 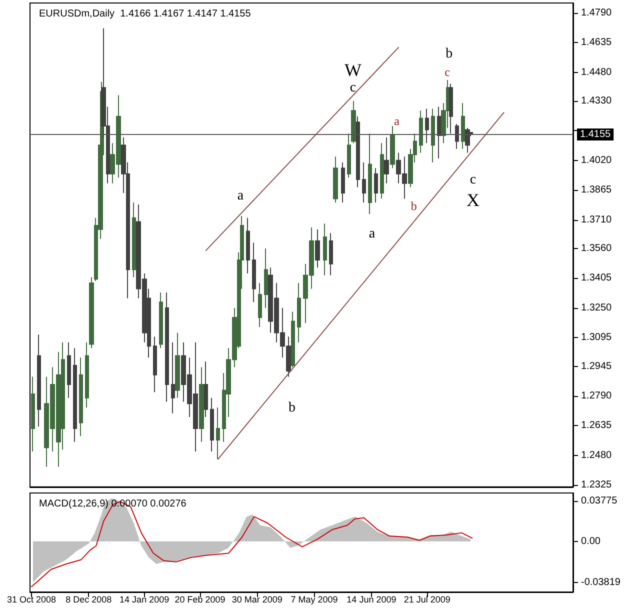 What do you see at coordinates (596, 248) in the screenshot?
I see `y-tick-label: 1.3560` at bounding box center [596, 248].